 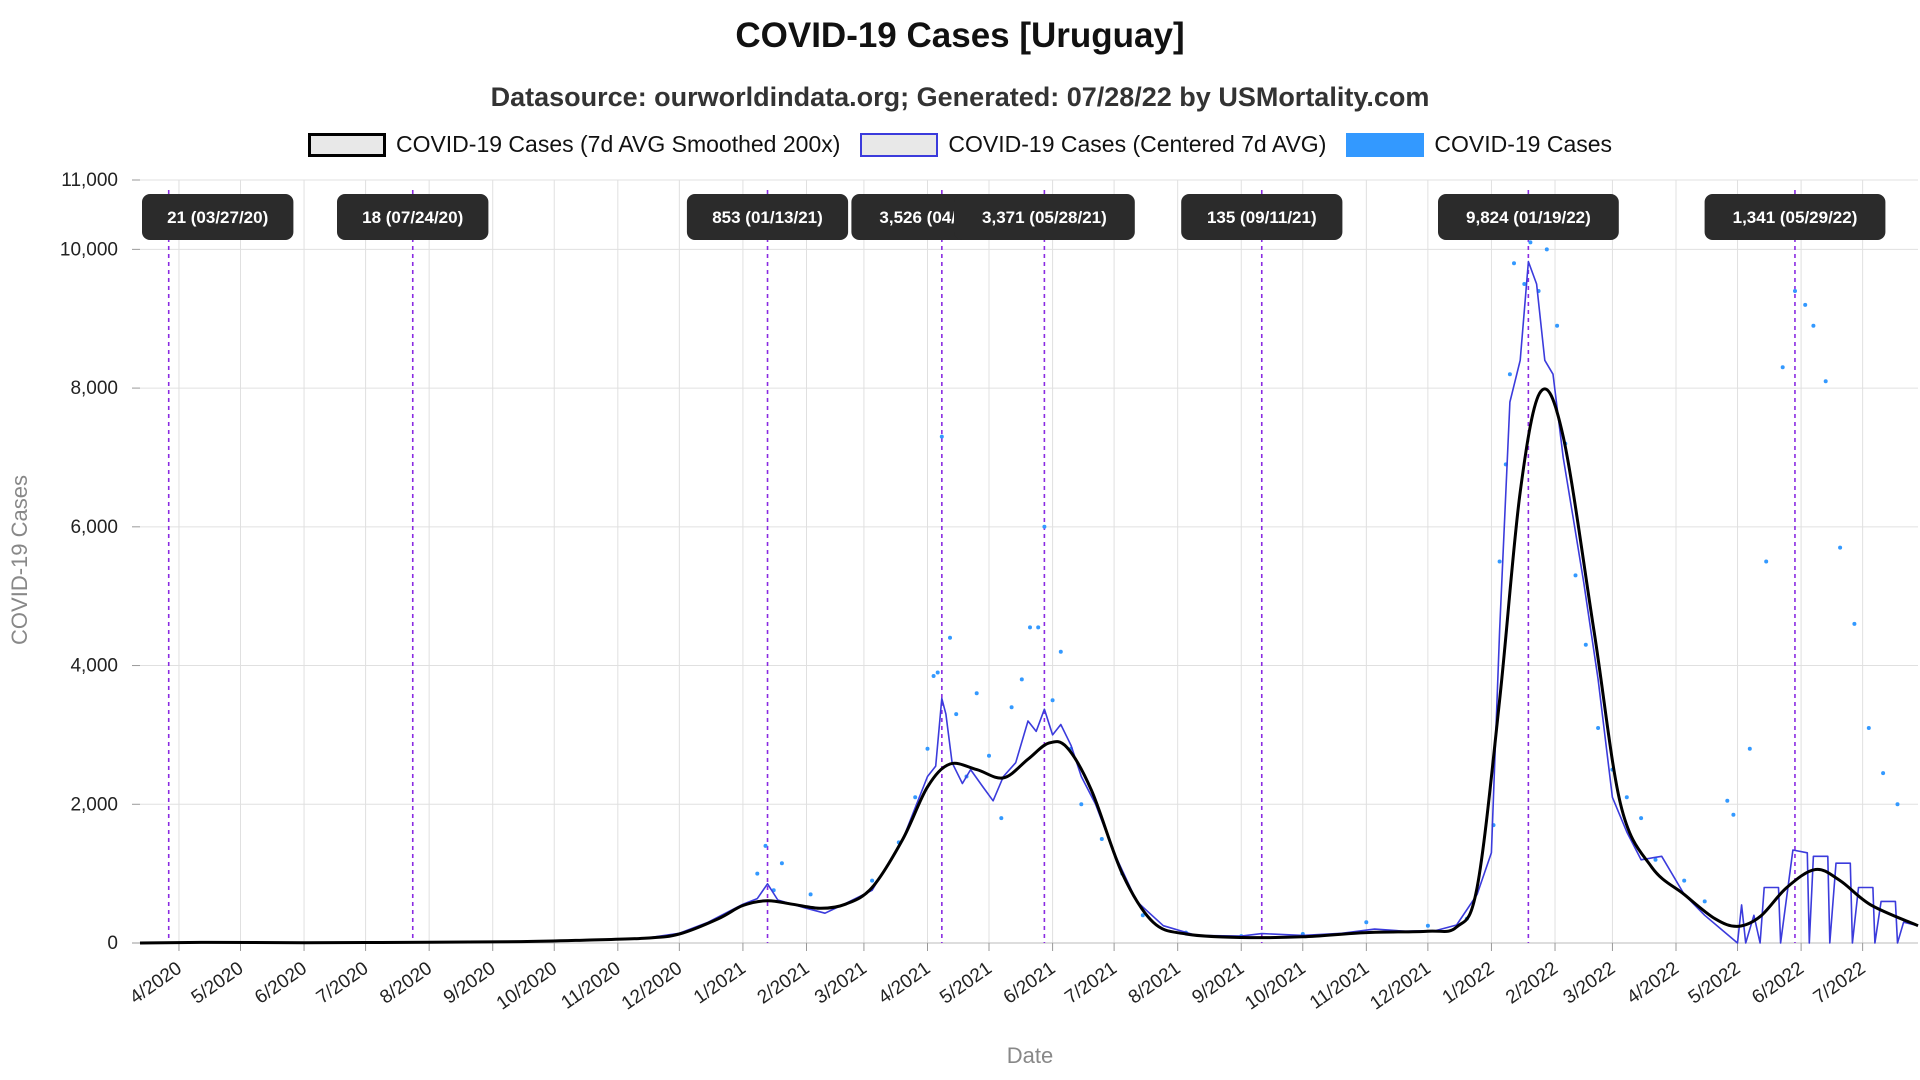 What do you see at coordinates (1339, 986) in the screenshot?
I see `x-tick-label: 11/2021` at bounding box center [1339, 986].